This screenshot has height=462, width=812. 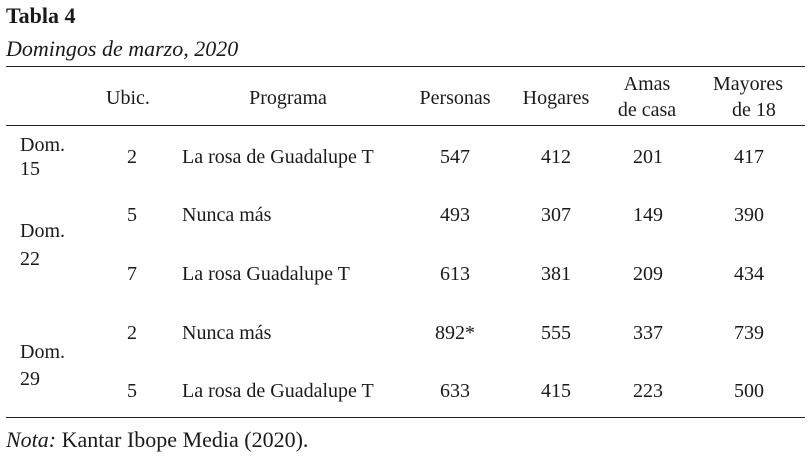 I want to click on cell-hogares: 412, so click(x=556, y=157).